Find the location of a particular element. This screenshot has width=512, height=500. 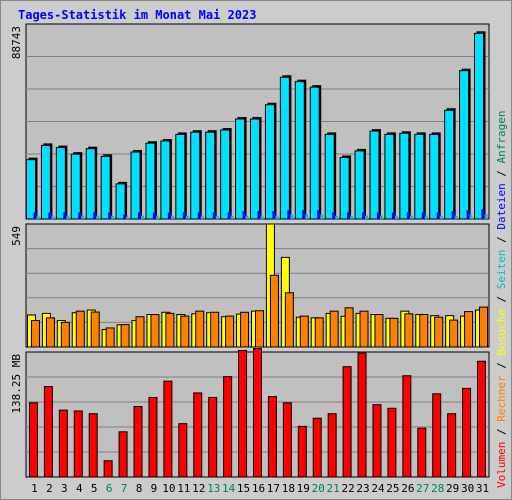

x-tick-label: 28 is located at coordinates (437, 488).